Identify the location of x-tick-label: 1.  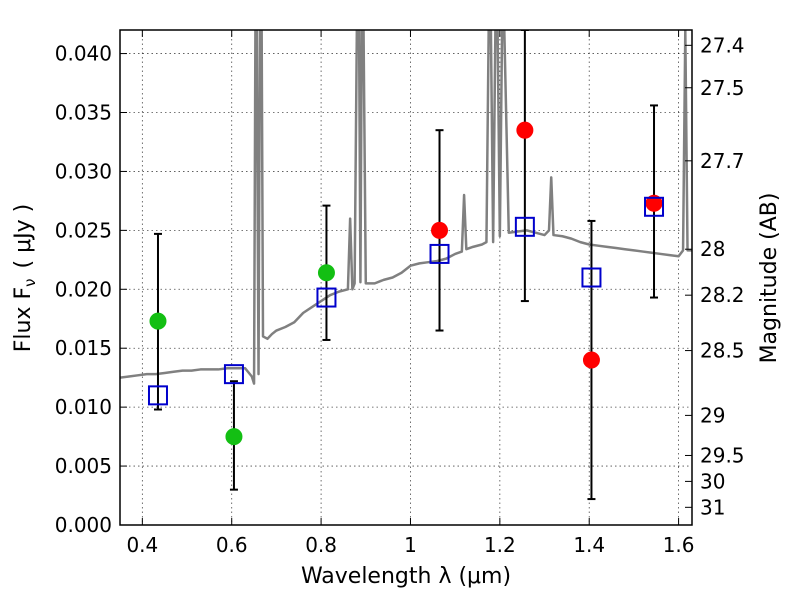
(410, 545).